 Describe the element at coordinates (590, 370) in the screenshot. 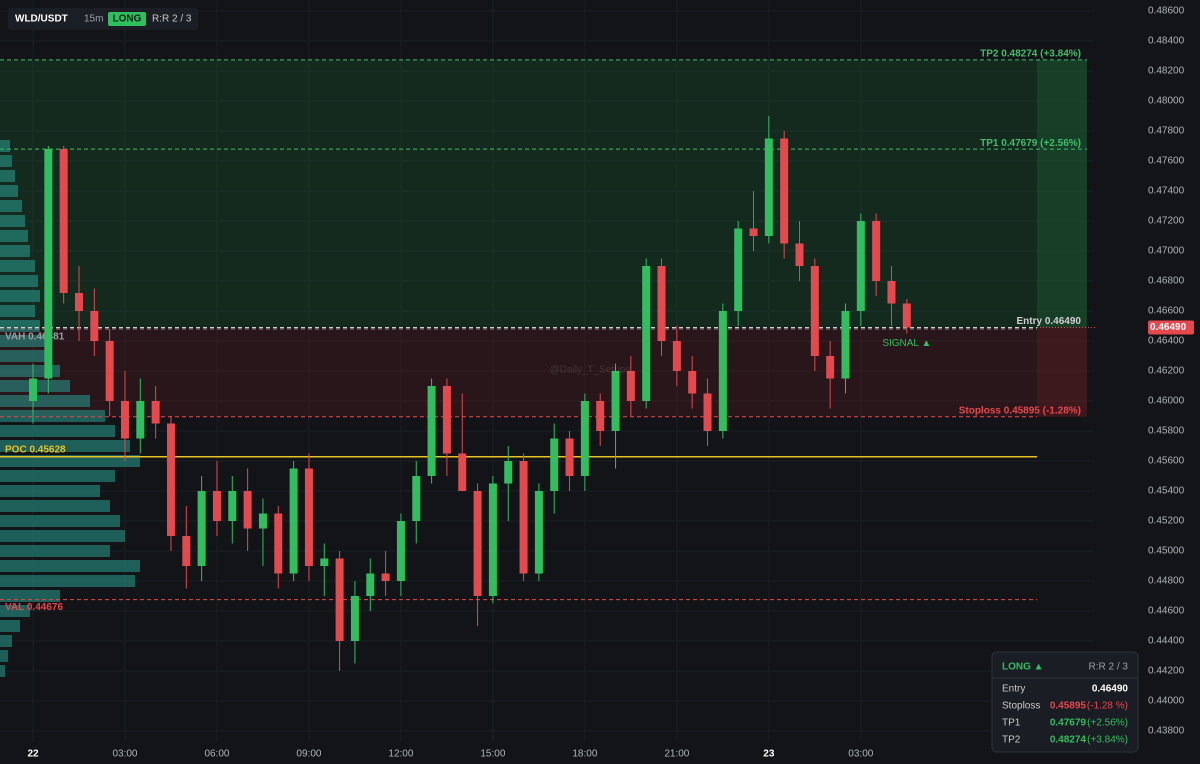

I see `watermark: @Daily_T_Setups` at that location.